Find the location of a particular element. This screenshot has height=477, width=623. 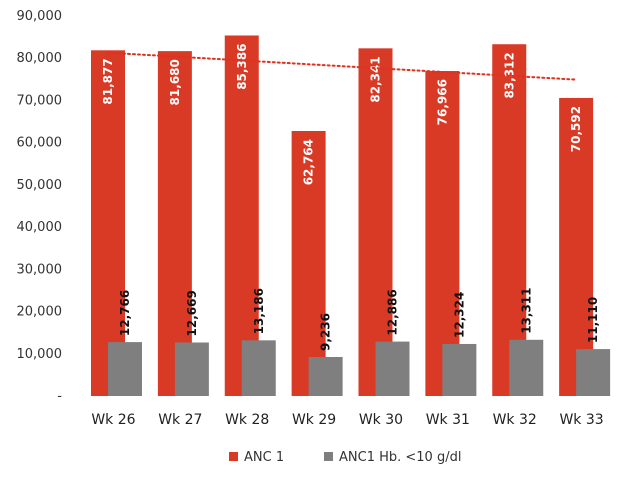

y-tick-label: 20,000 is located at coordinates (40, 312).